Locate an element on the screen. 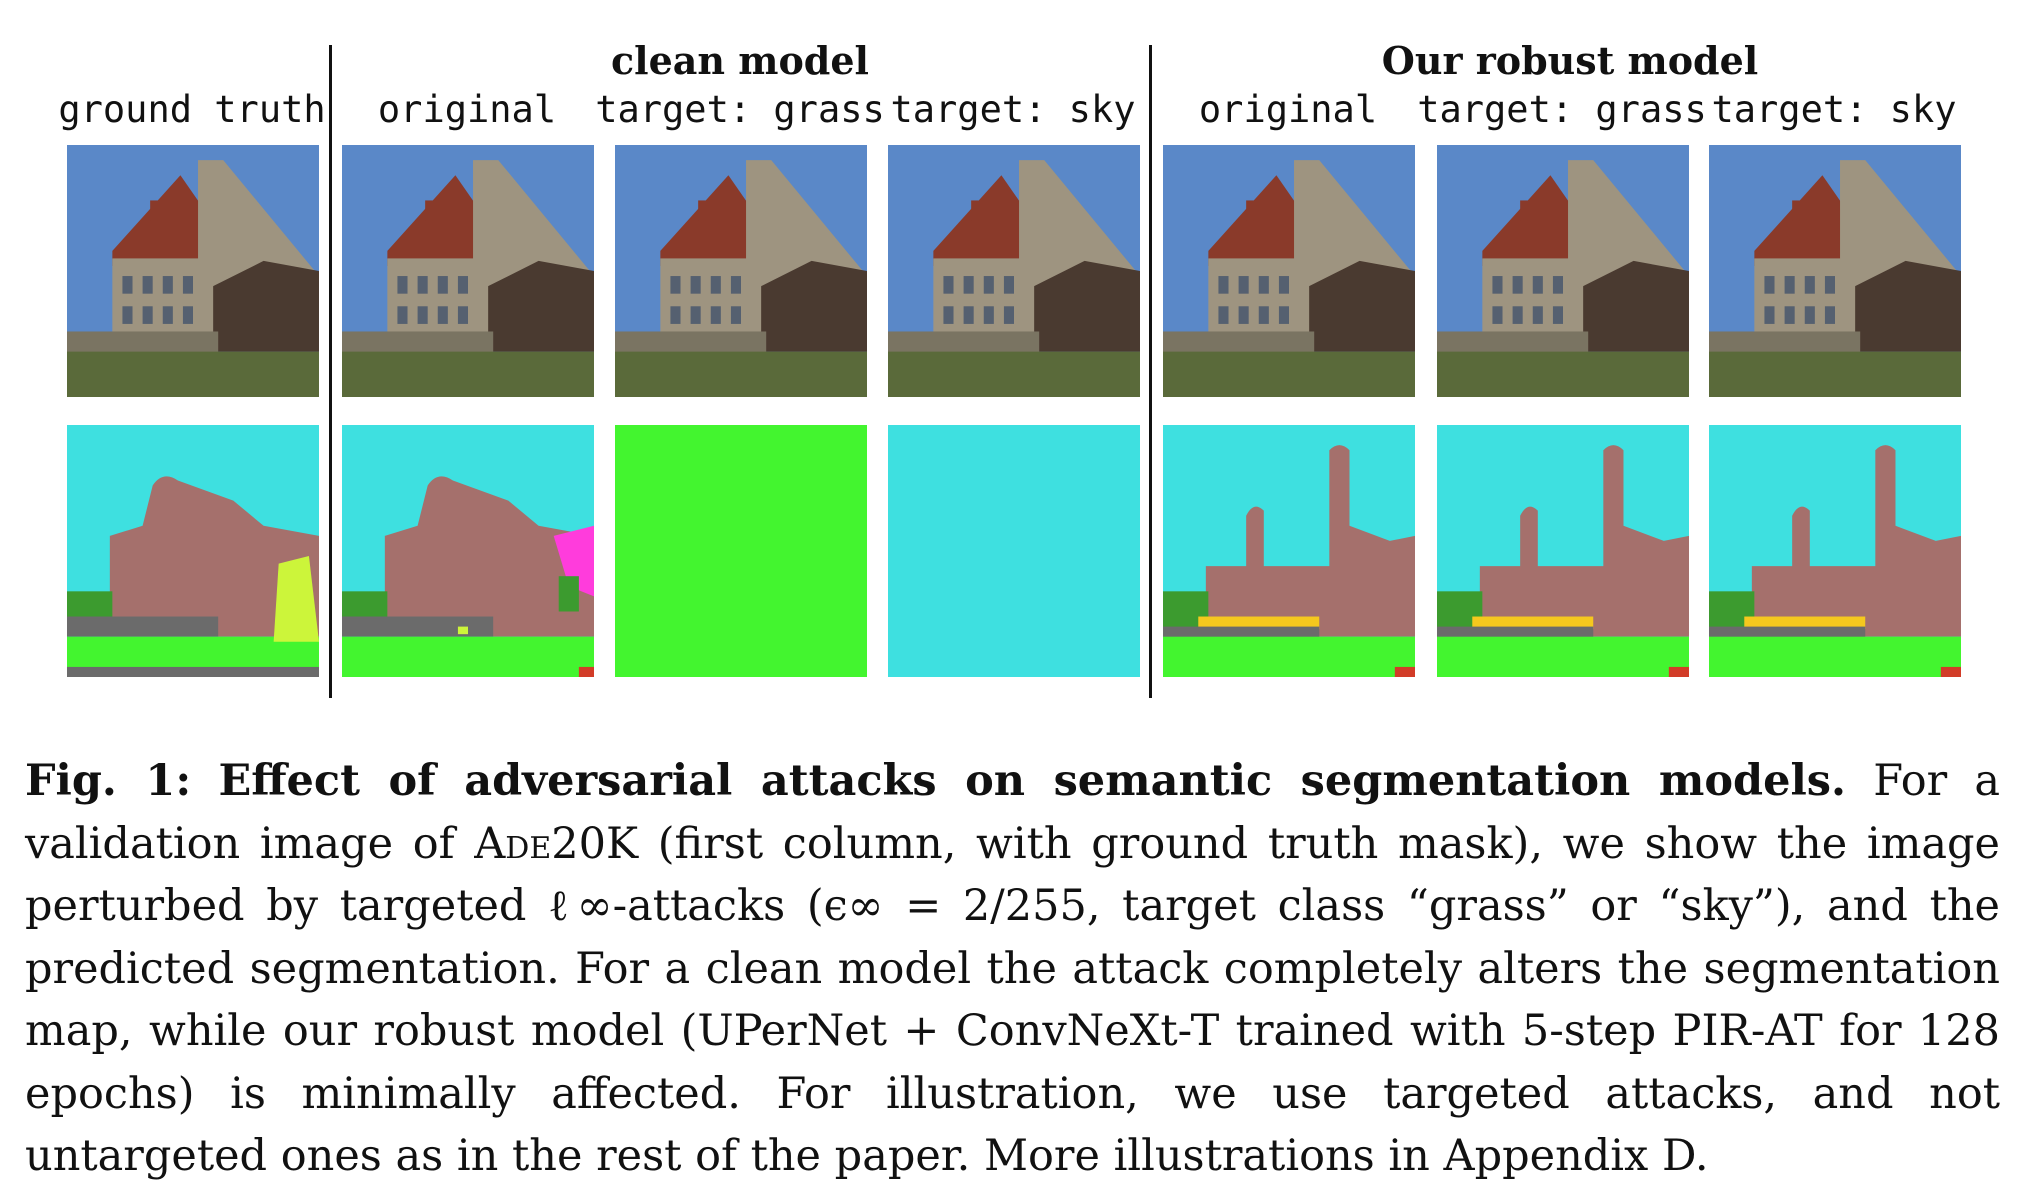 This screenshot has width=2022, height=1202. clean-model-header: clean model is located at coordinates (740, 60).